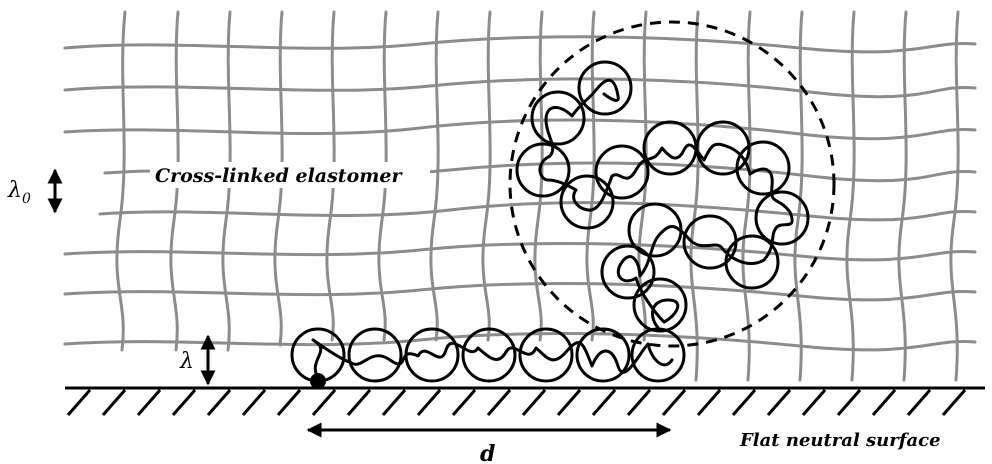 This screenshot has height=464, width=992. Describe the element at coordinates (516, 402) in the screenshot. I see `surface-hatching` at that location.